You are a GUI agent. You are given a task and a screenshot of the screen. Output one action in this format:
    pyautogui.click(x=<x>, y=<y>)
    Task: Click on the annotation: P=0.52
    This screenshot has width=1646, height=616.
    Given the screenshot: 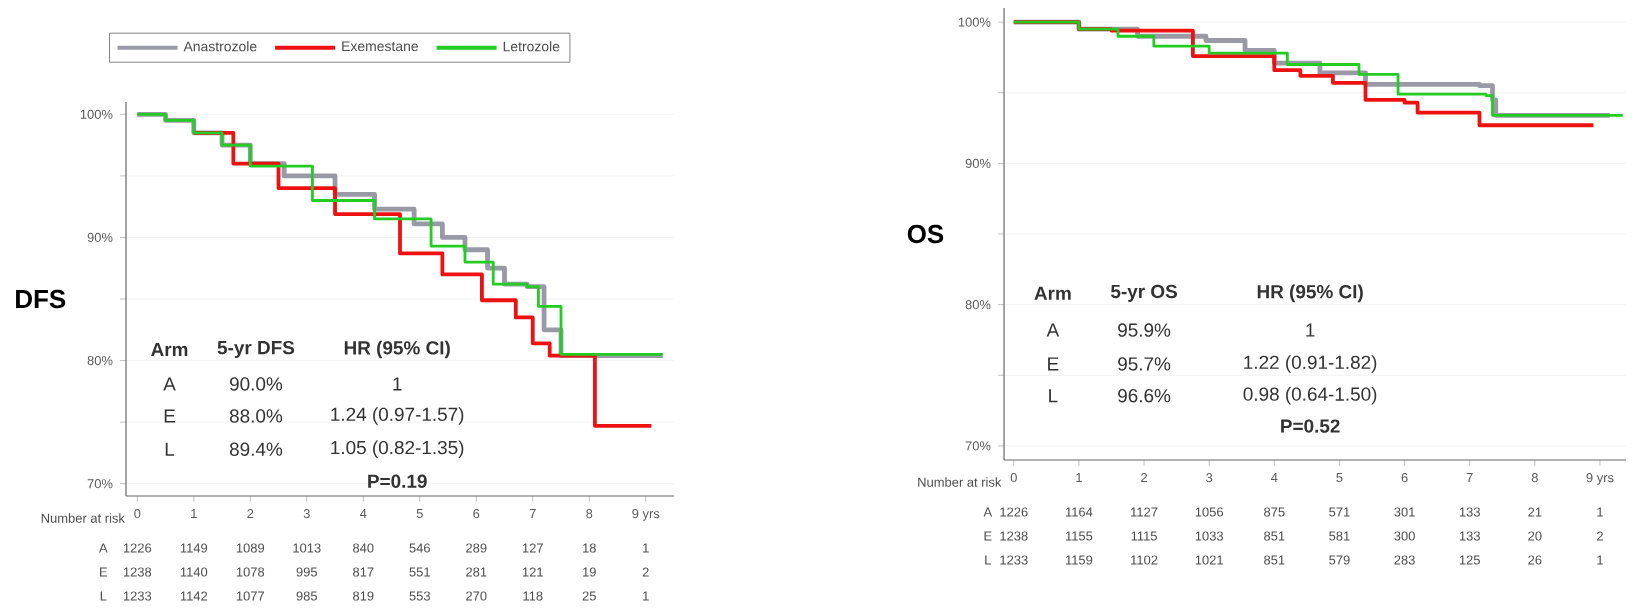 What is the action you would take?
    pyautogui.click(x=1310, y=426)
    